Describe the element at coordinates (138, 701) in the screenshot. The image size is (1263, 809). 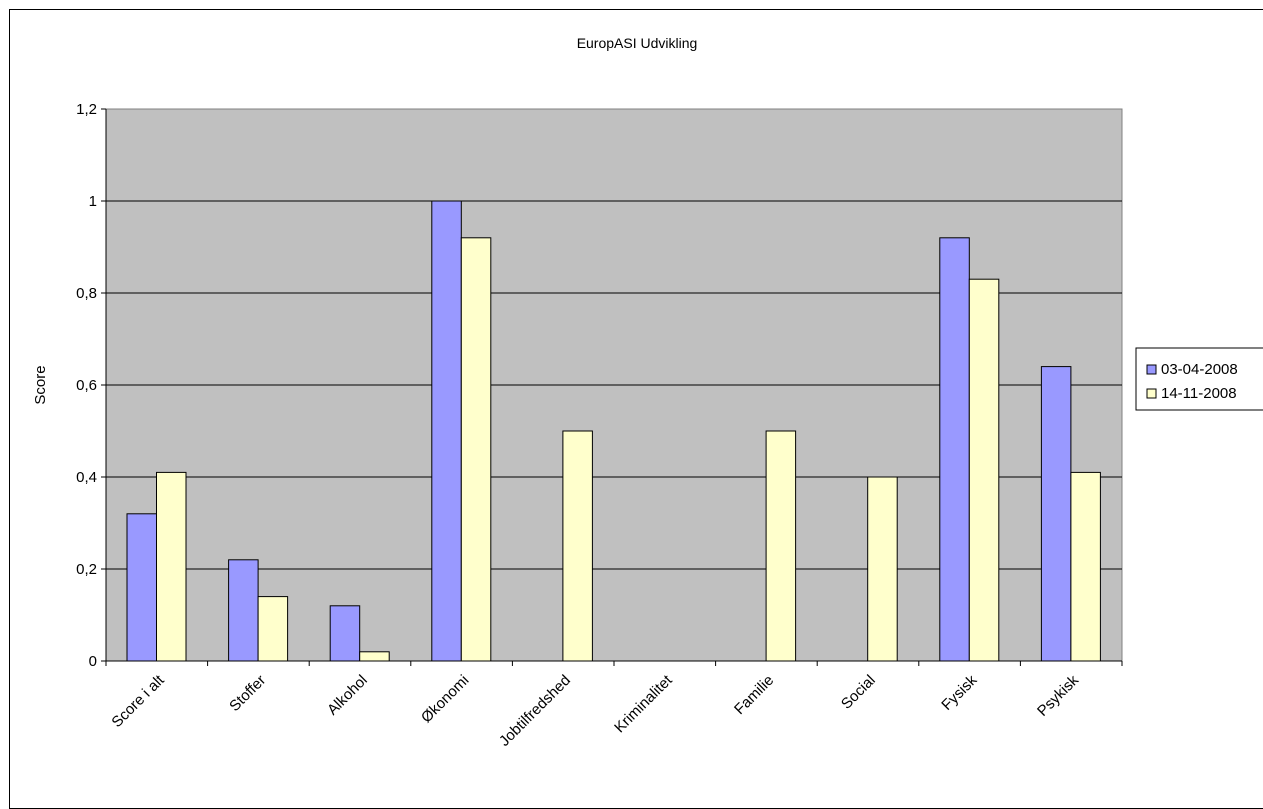
I see `x-tick-label: Score i alt` at that location.